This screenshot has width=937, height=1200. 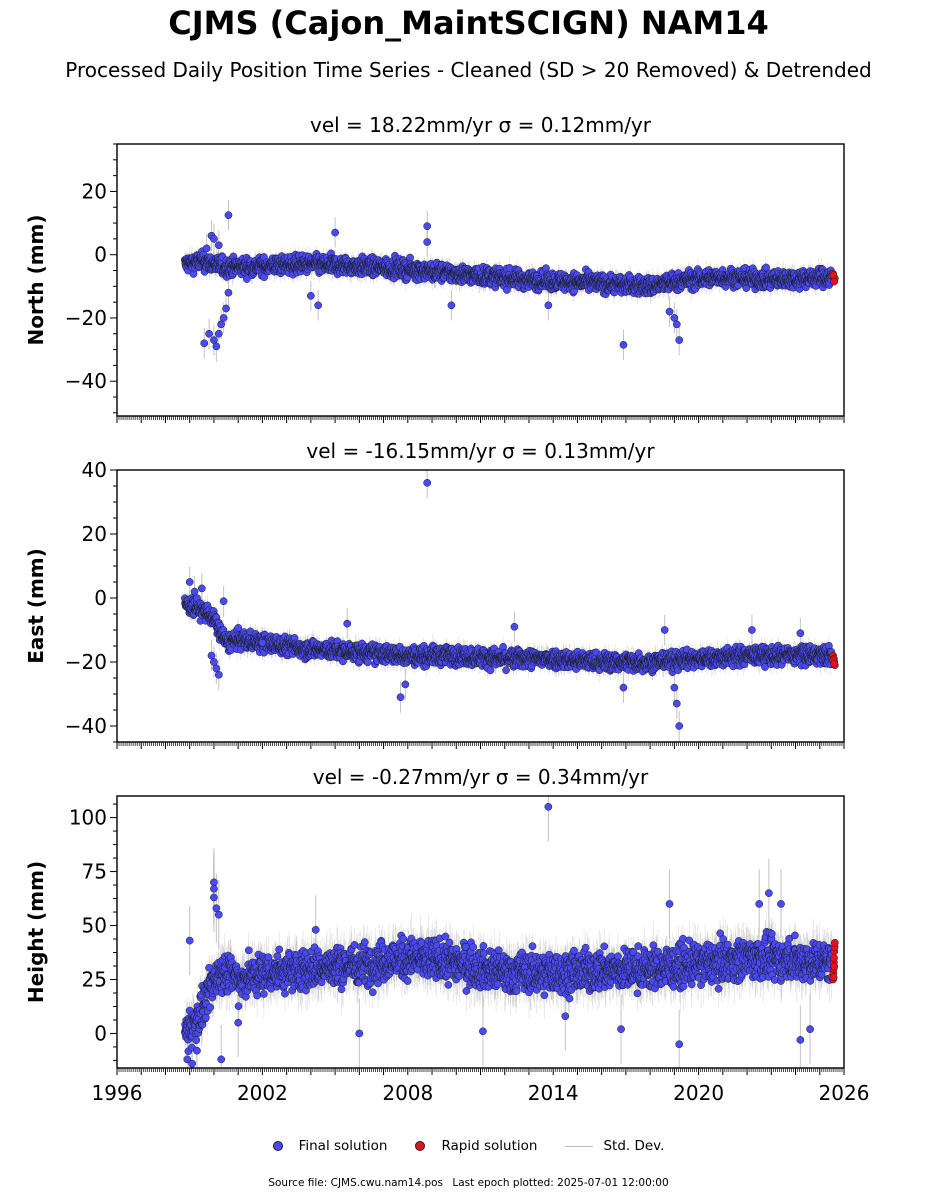 What do you see at coordinates (100, 255) in the screenshot?
I see `y-tick-label: 0` at bounding box center [100, 255].